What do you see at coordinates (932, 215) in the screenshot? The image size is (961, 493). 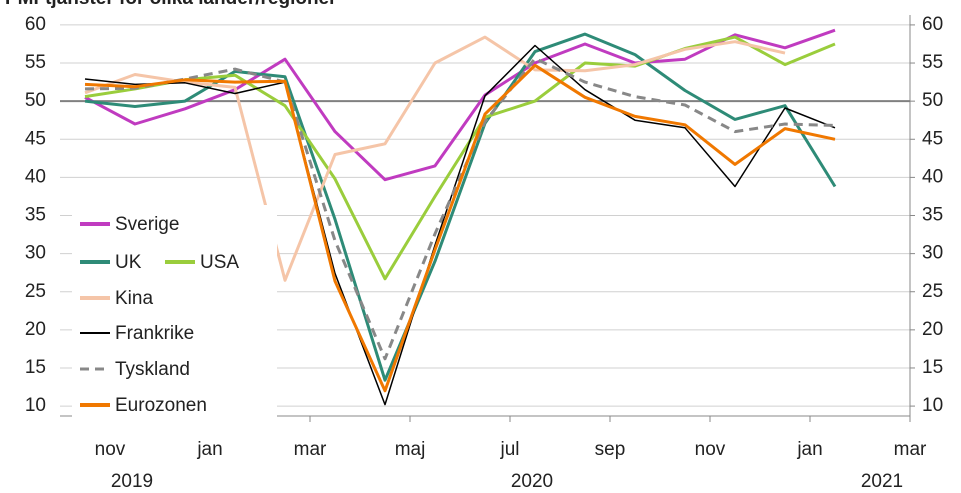 I see `y2-tick-label: 35` at bounding box center [932, 215].